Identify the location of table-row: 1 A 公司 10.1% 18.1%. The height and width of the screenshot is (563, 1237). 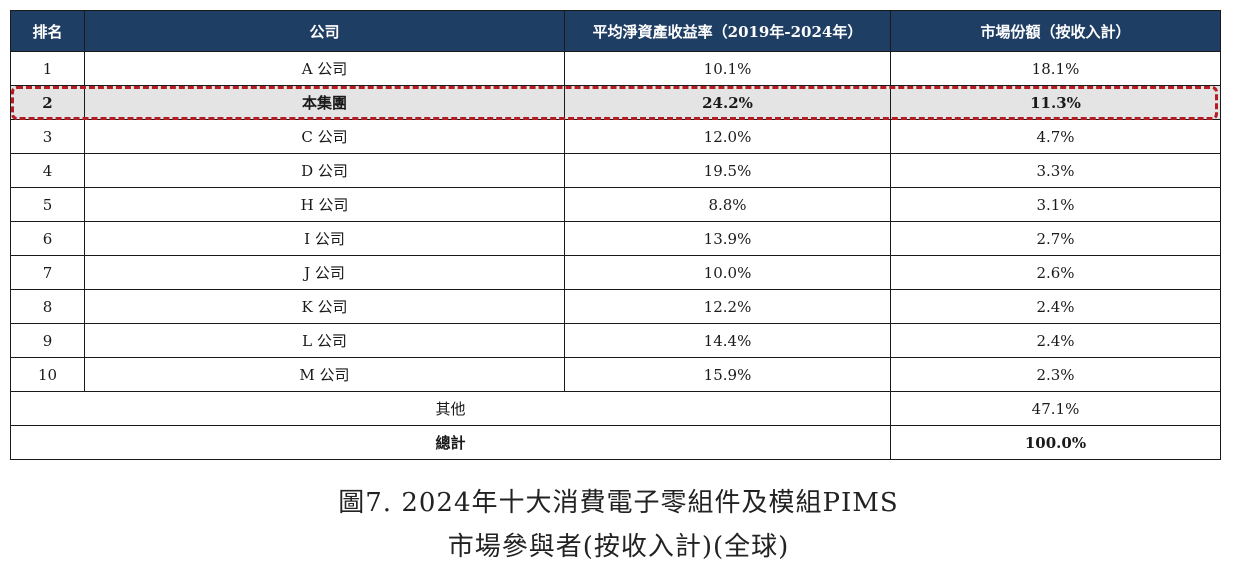
(615, 68).